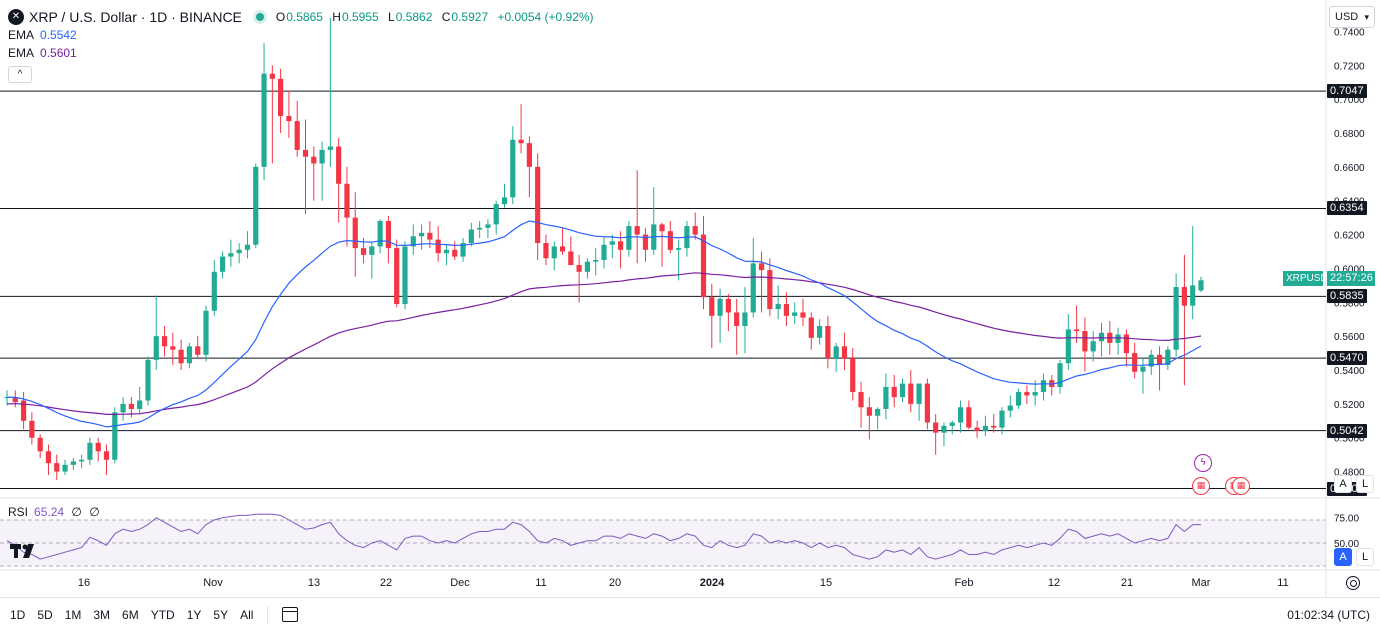 The image size is (1380, 631). What do you see at coordinates (1365, 484) in the screenshot?
I see `log-scale-button: L` at bounding box center [1365, 484].